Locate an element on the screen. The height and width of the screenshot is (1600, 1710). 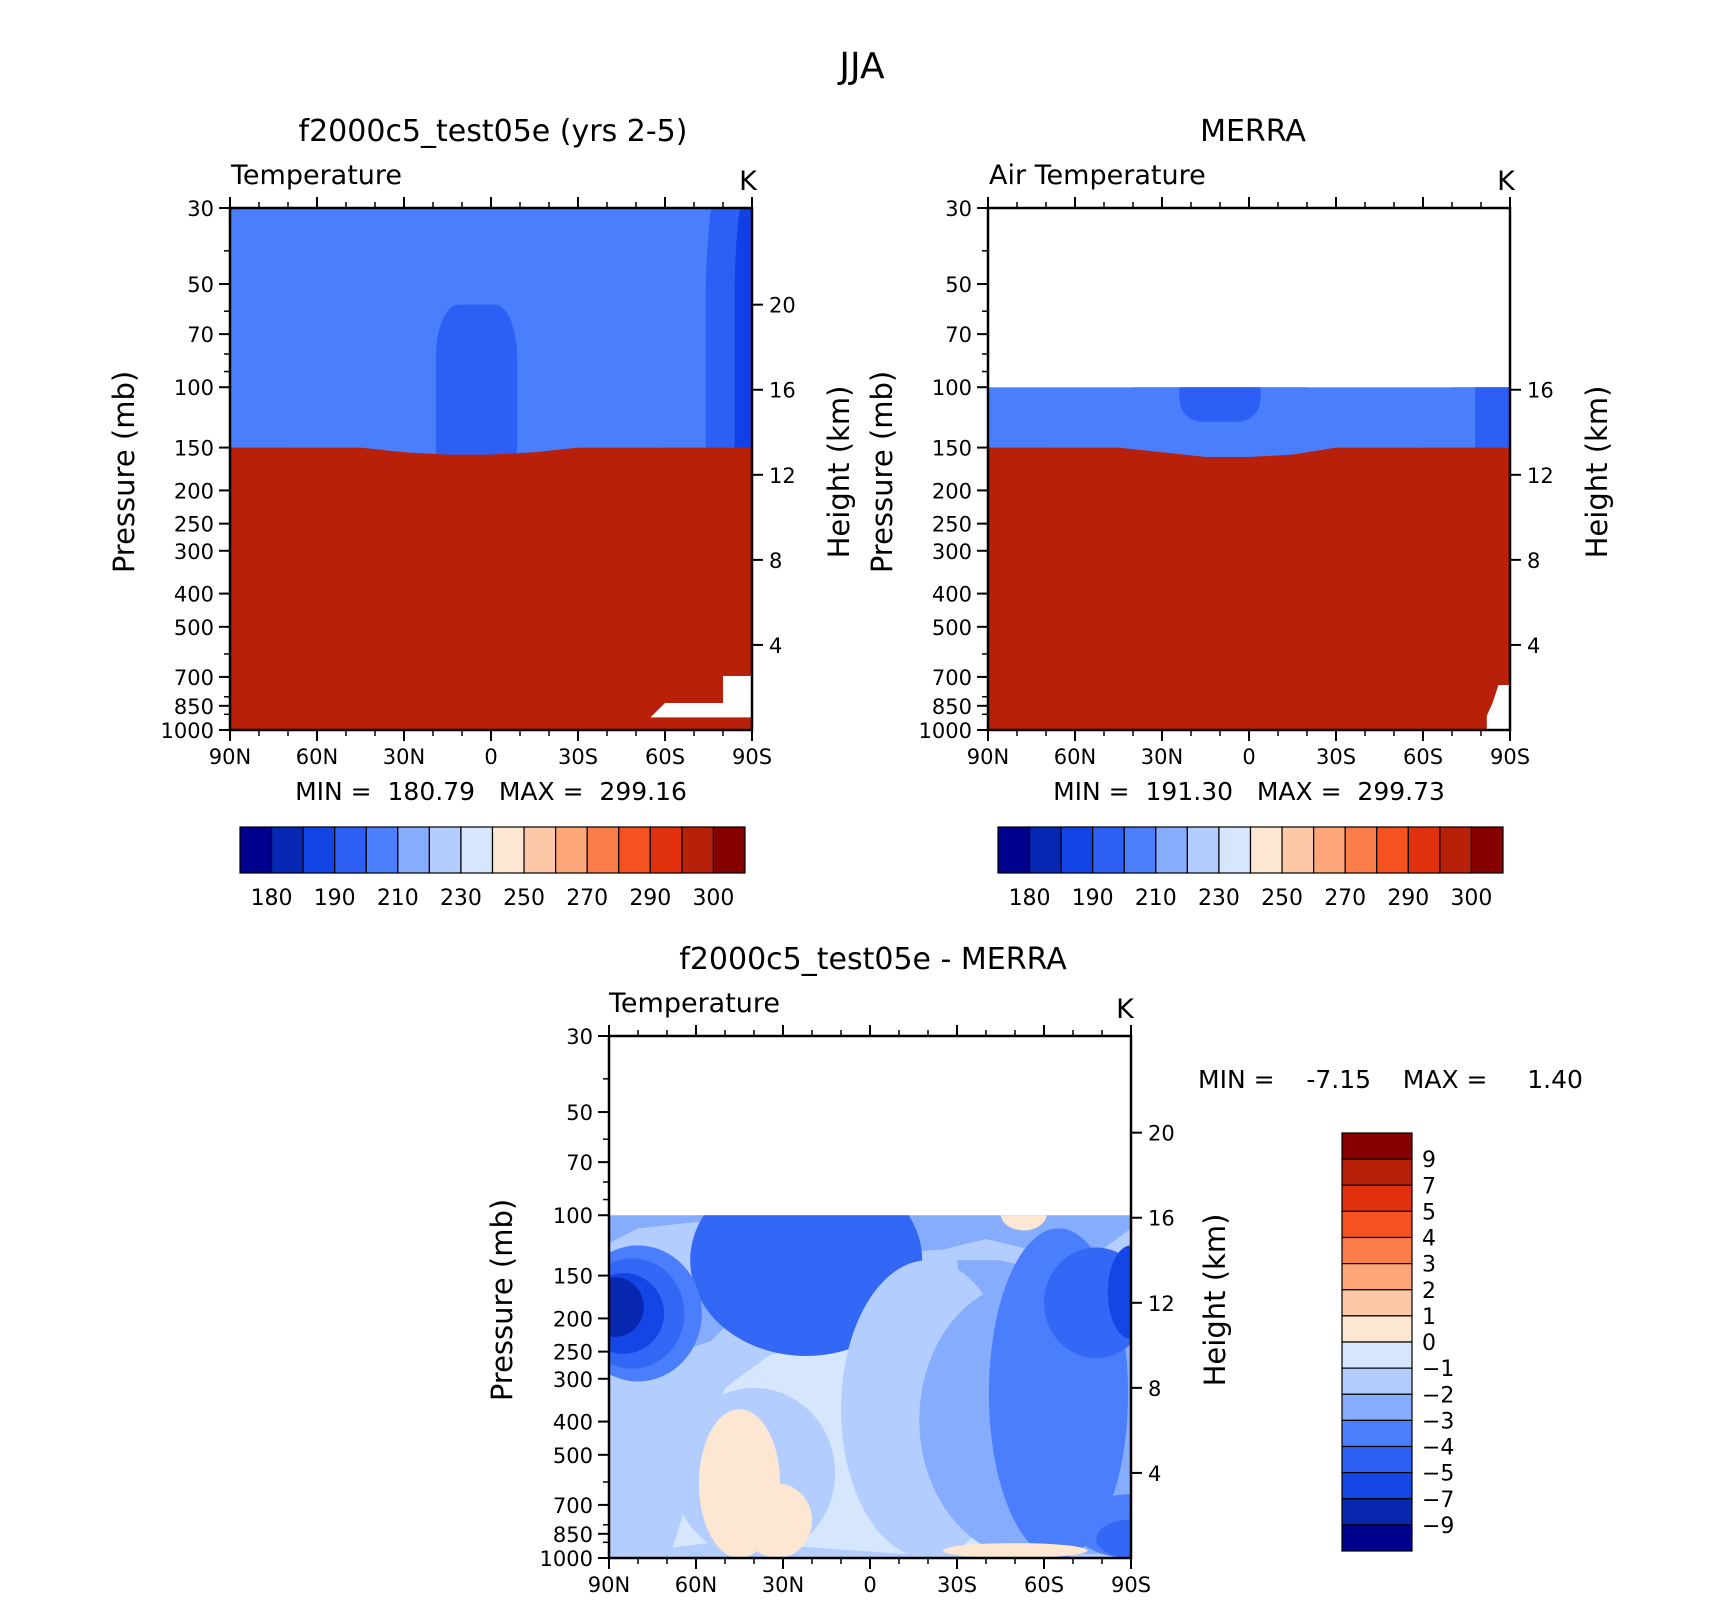
panel-diff-title: f2000c5_test05e - MERRA is located at coordinates (873, 959).